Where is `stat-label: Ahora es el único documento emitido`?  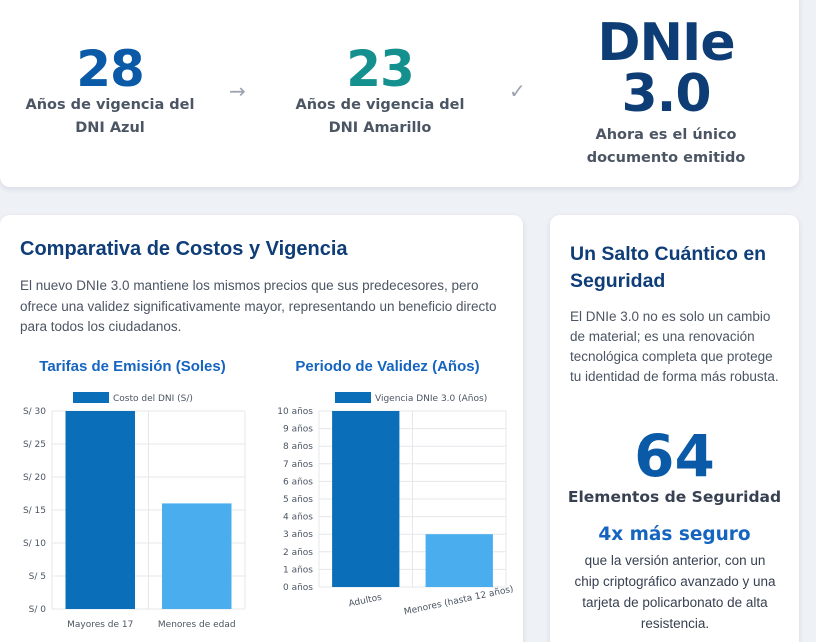
stat-label: Ahora es el único documento emitido is located at coordinates (666, 146).